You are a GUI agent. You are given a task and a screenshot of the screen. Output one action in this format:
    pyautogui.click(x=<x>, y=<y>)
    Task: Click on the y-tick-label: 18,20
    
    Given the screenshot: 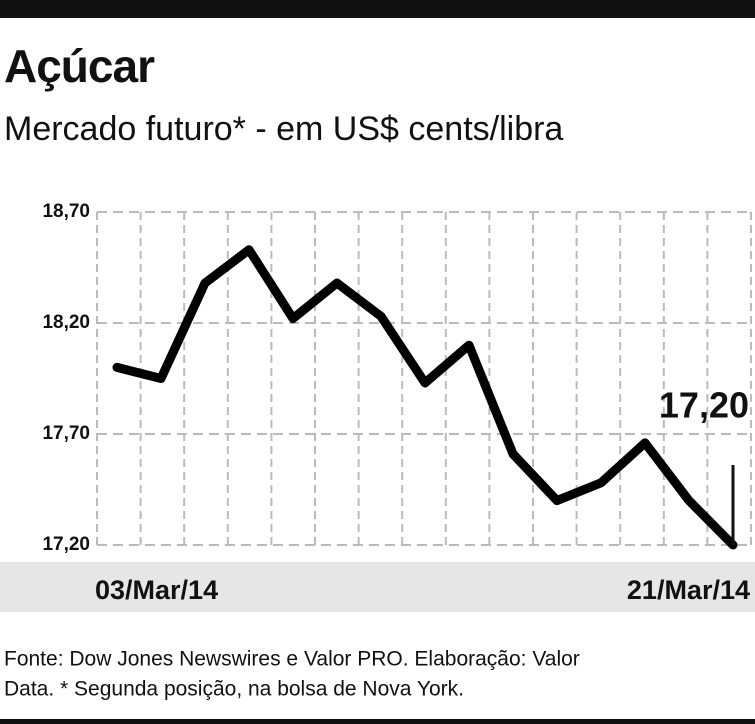 What is the action you would take?
    pyautogui.click(x=66, y=322)
    